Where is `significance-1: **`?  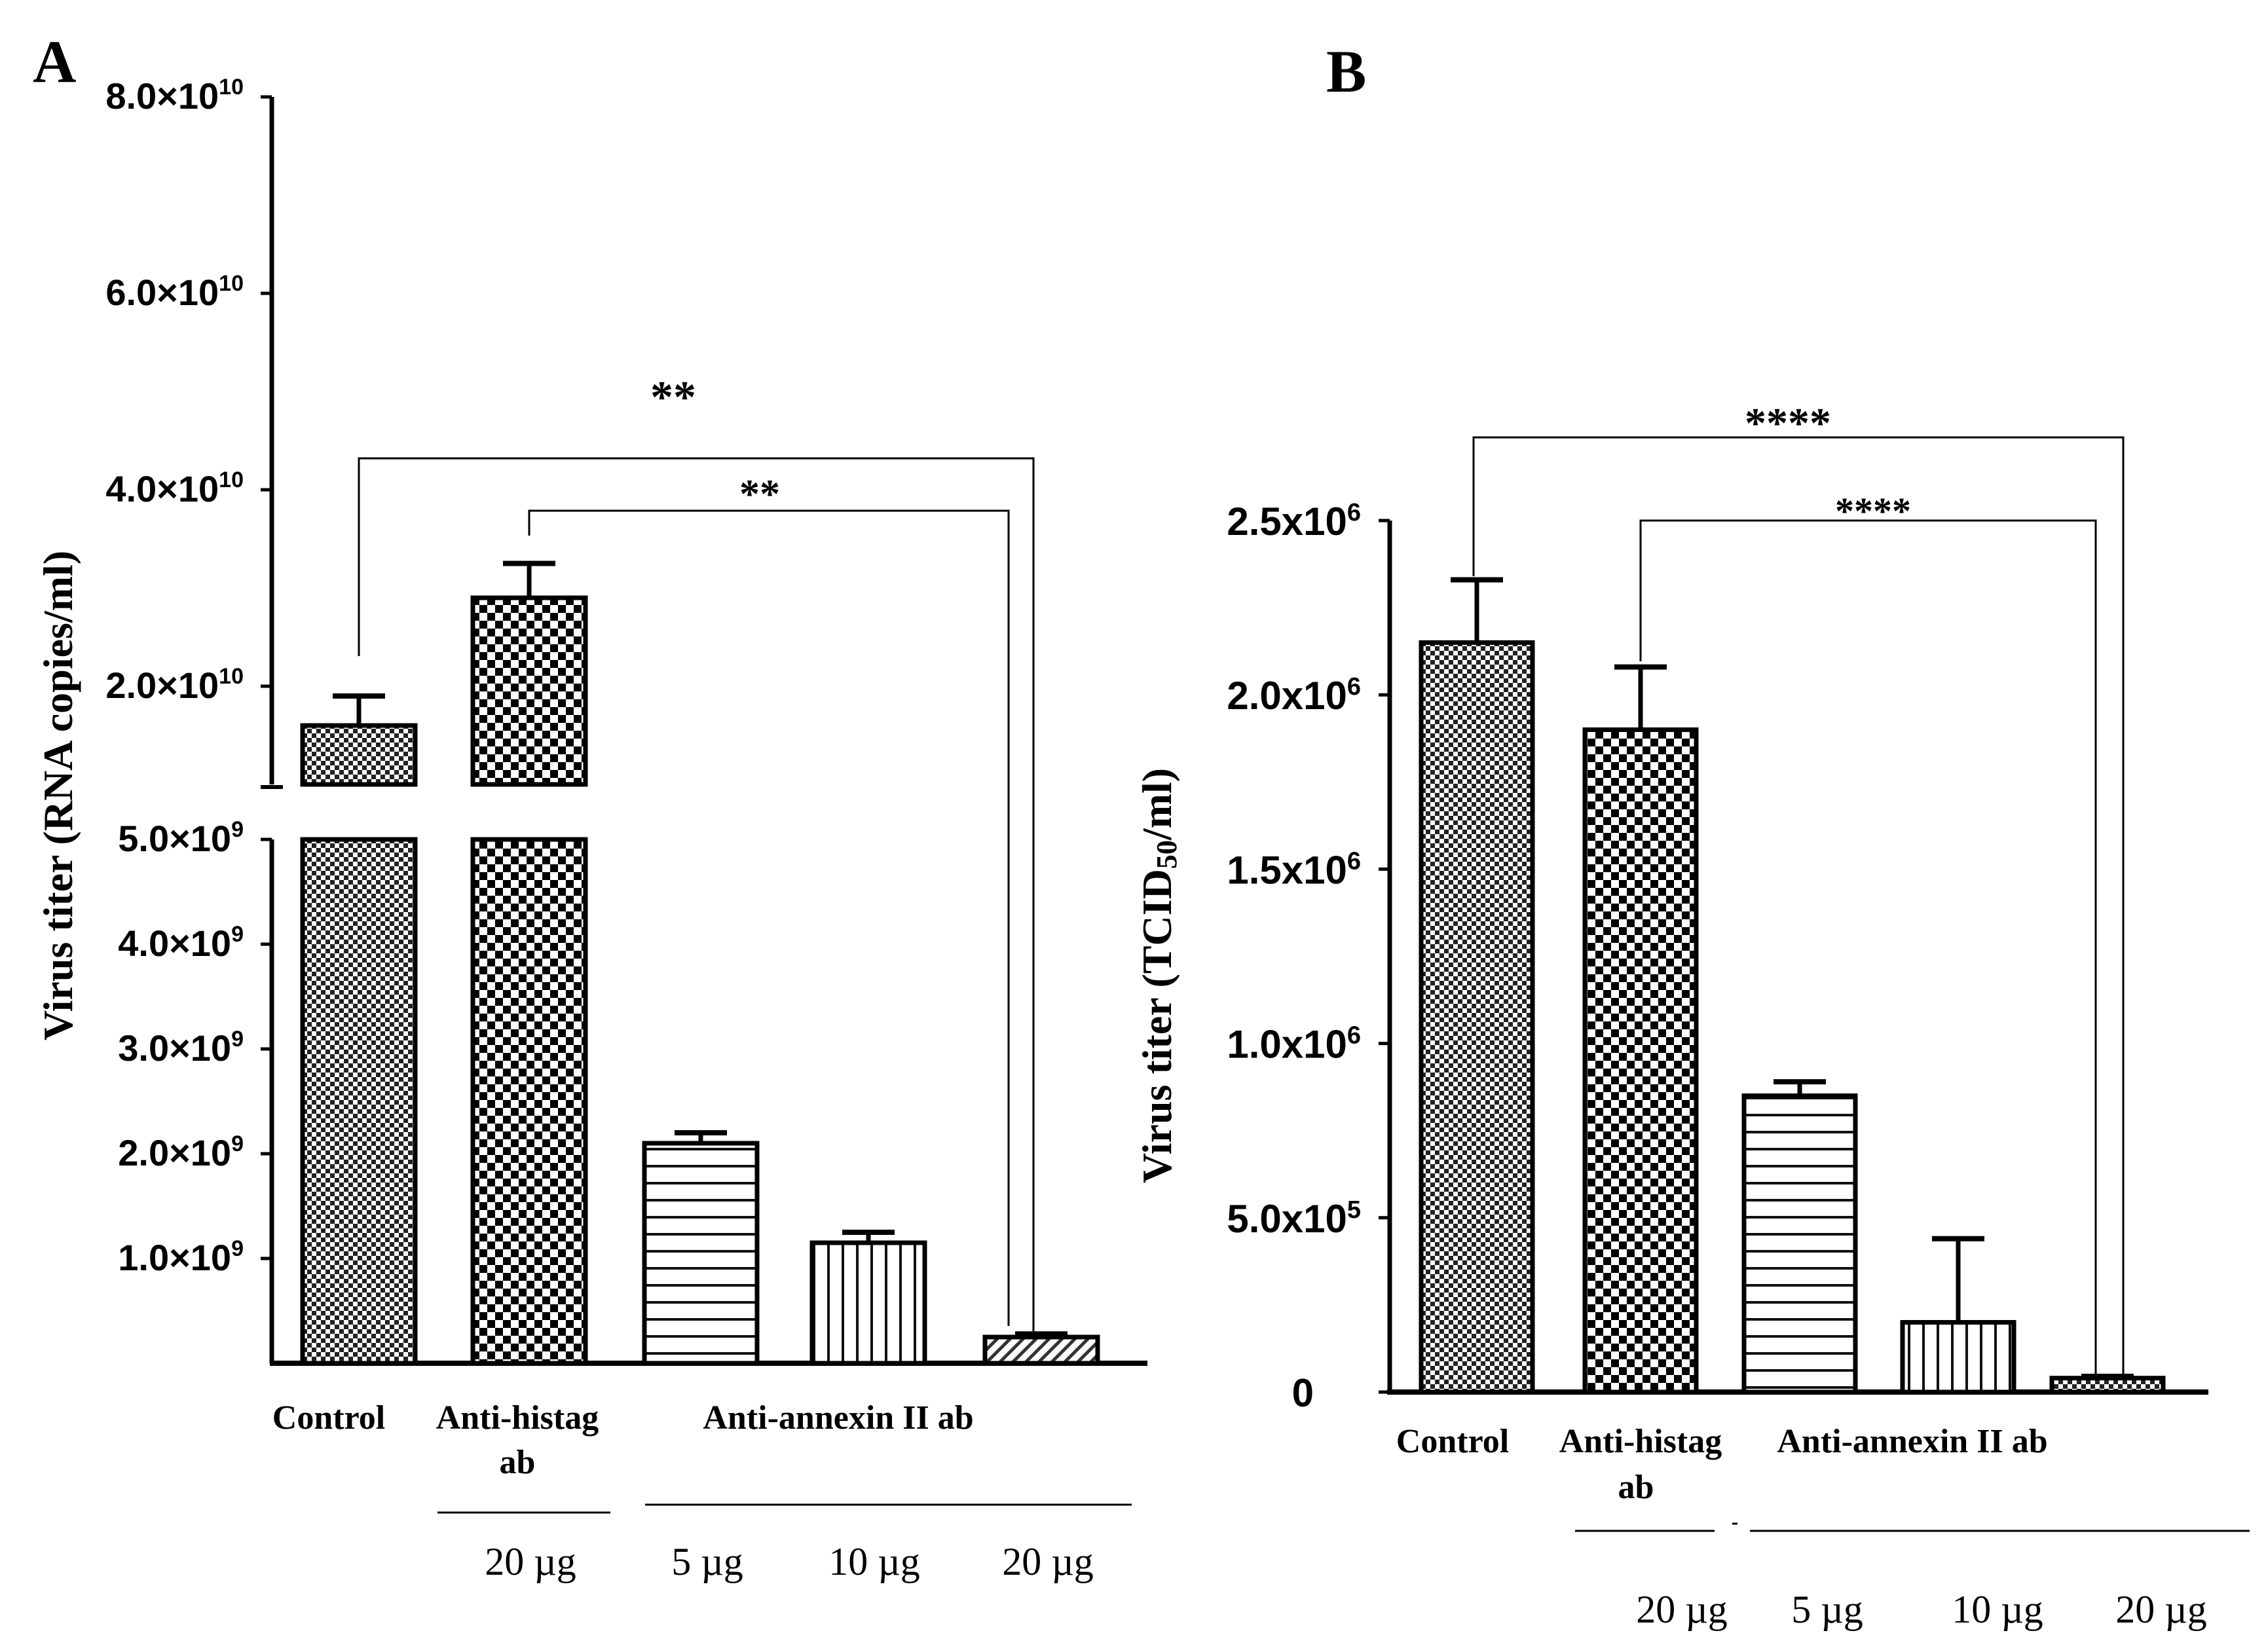
significance-1: ** is located at coordinates (769, 899).